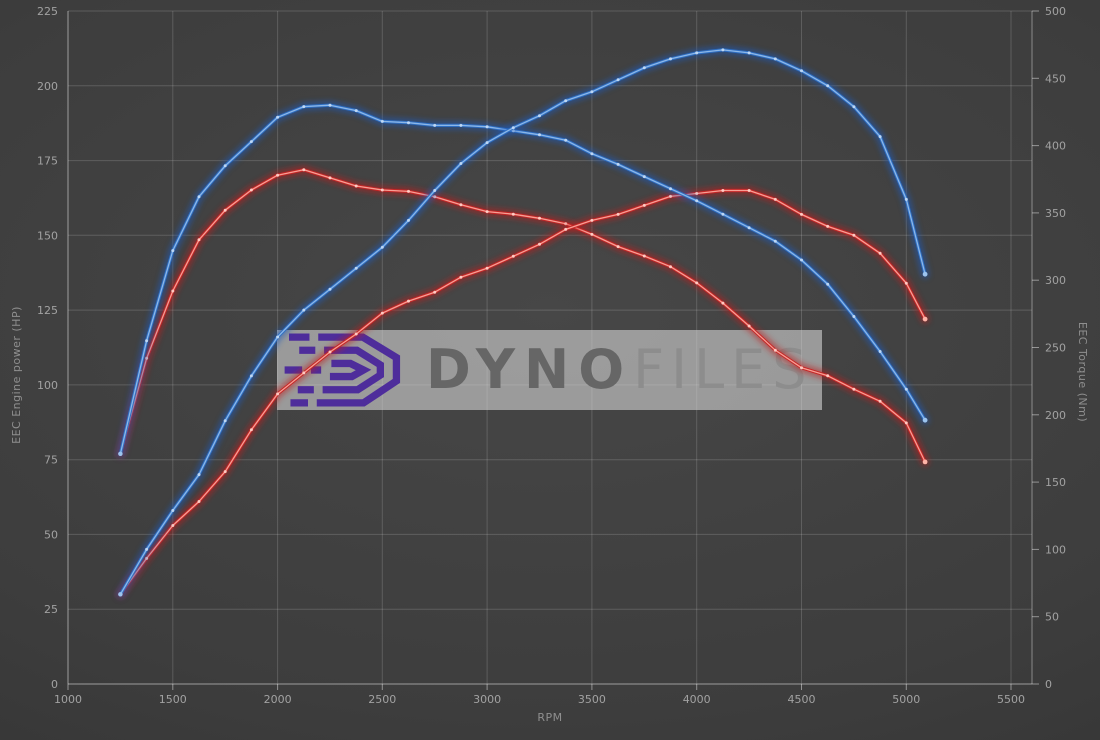 The image size is (1100, 740). I want to click on nm-tick-label: 50, so click(1052, 617).